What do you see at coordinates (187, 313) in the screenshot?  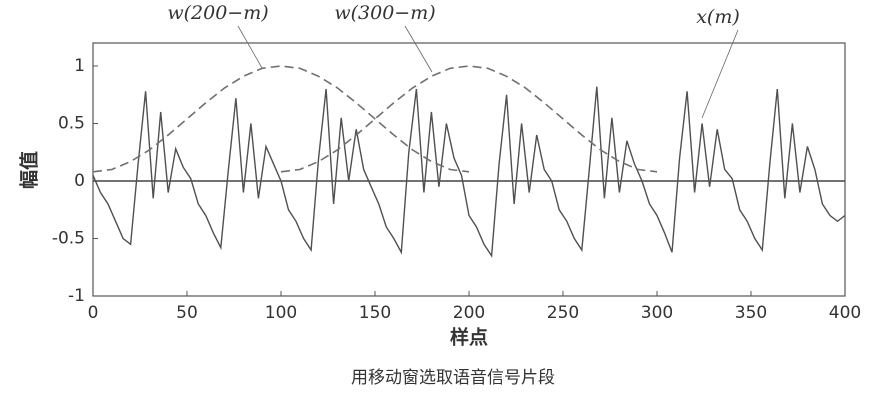 I see `x-tick-label: 50` at bounding box center [187, 313].